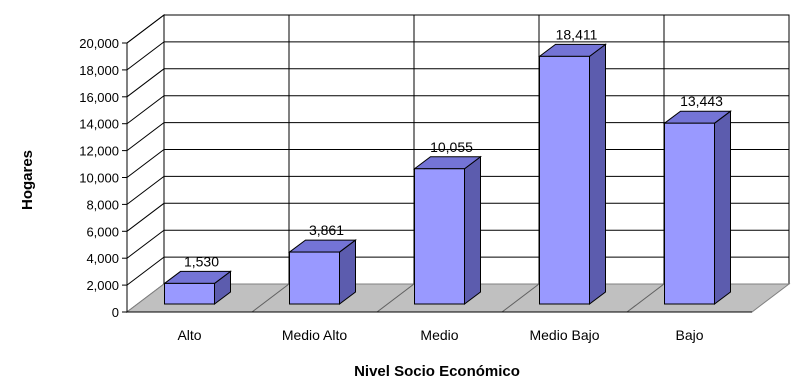  What do you see at coordinates (564, 335) in the screenshot?
I see `category-label: Medio Bajo` at bounding box center [564, 335].